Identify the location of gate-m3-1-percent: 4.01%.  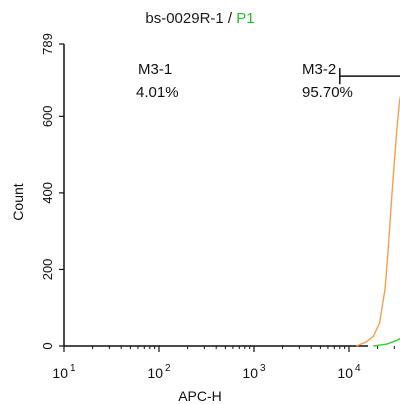
(157, 92).